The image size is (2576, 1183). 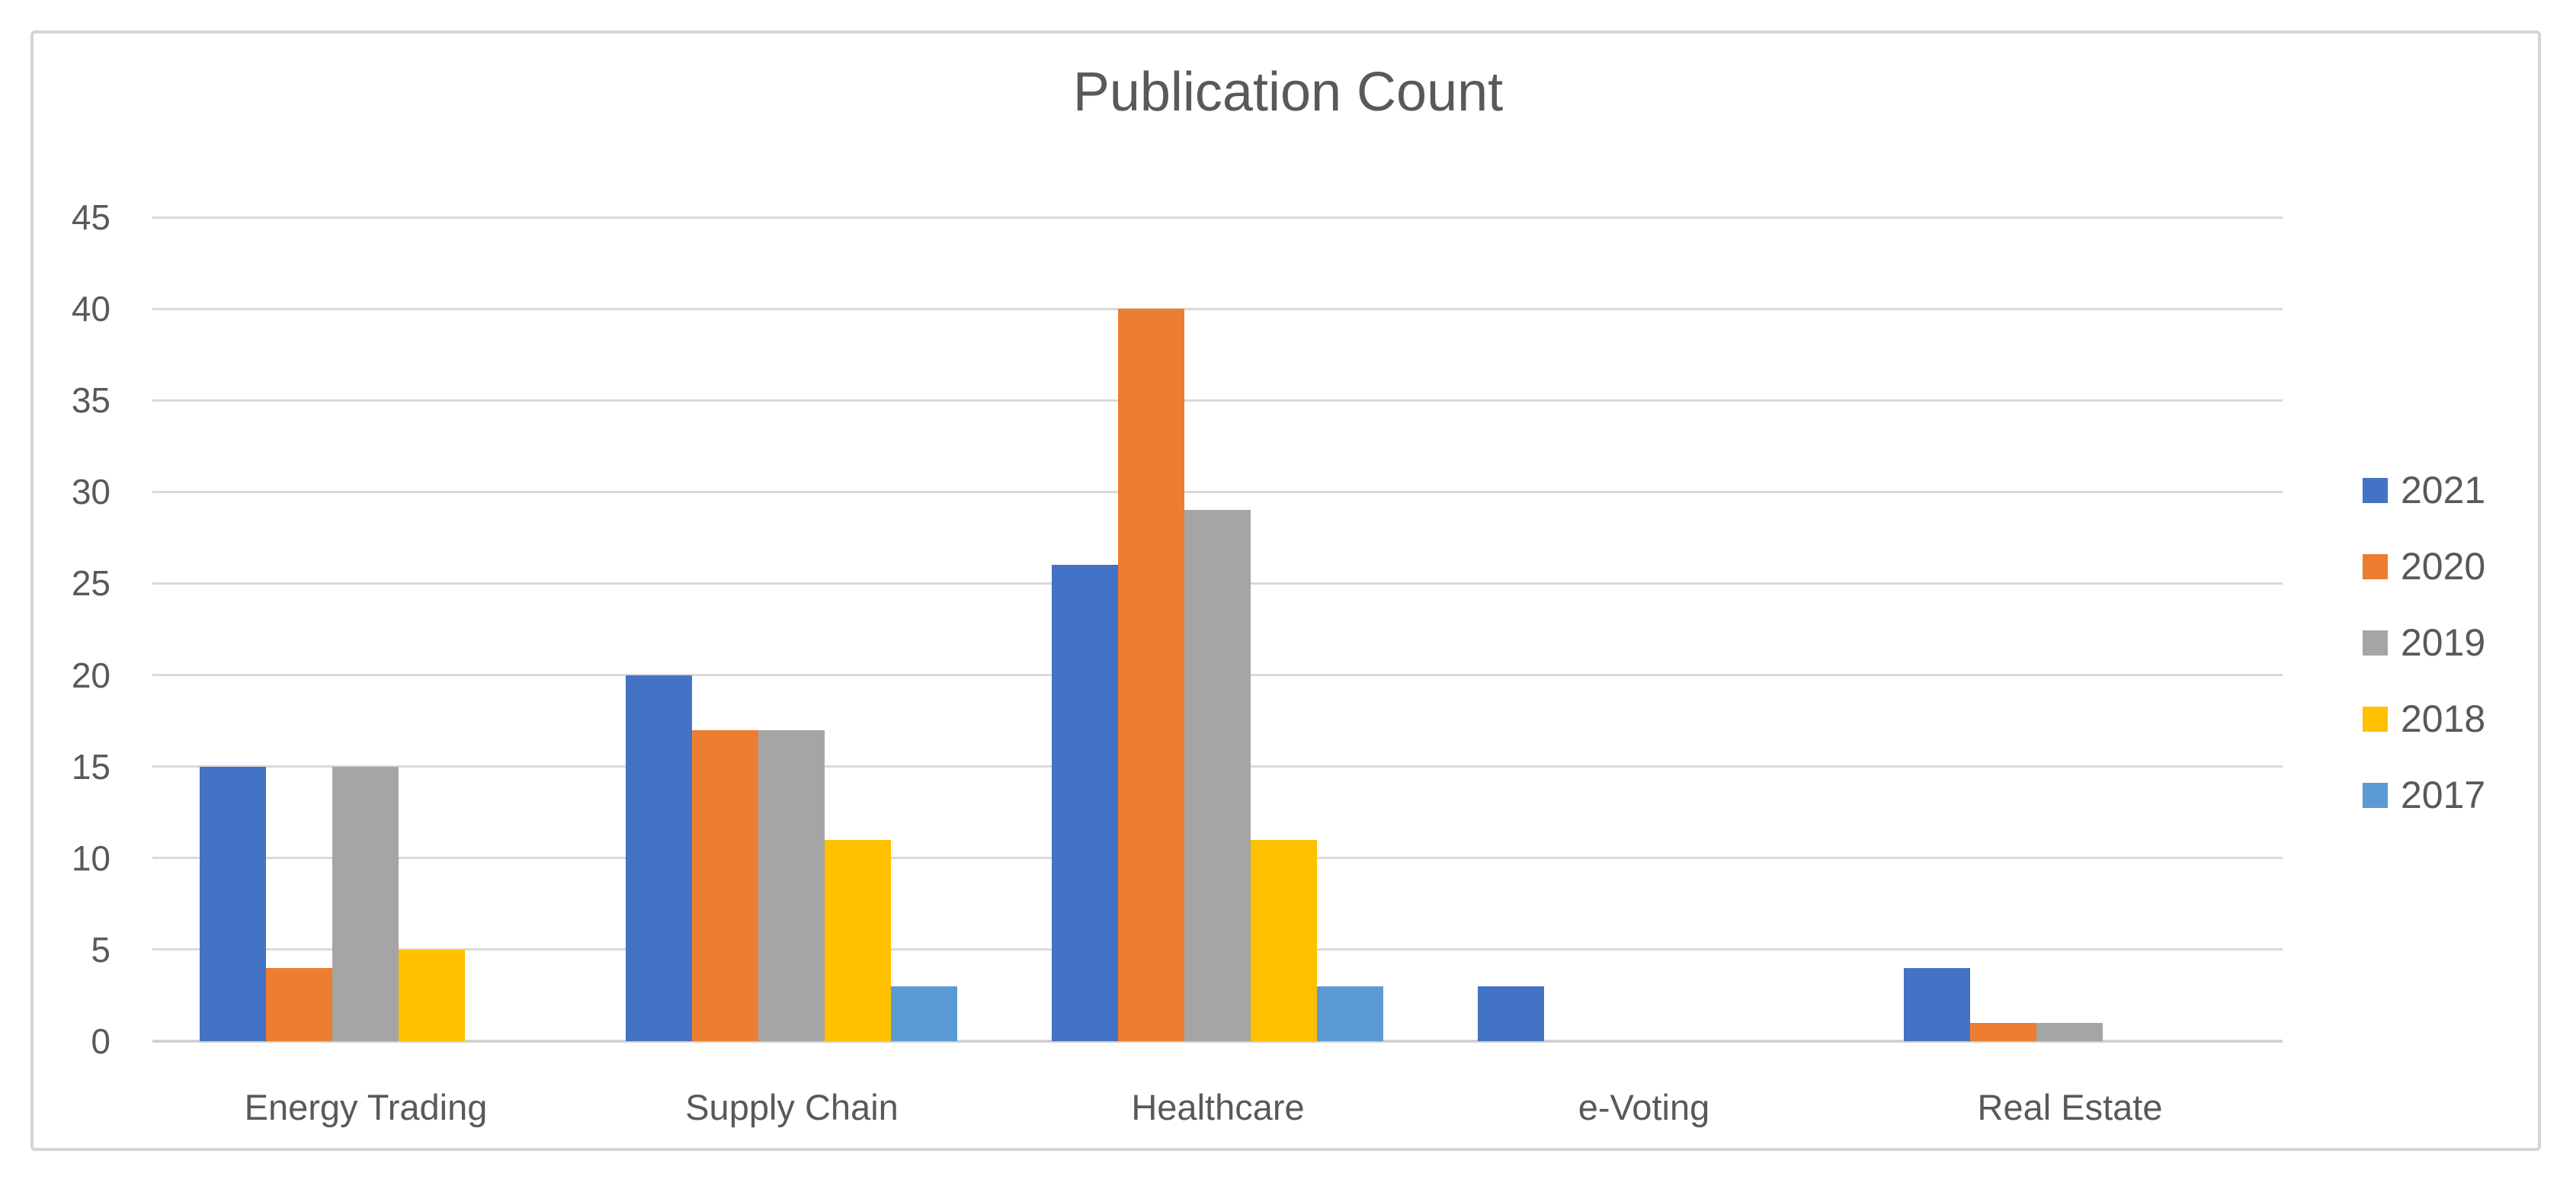 I want to click on legend-item-2019: 2019, so click(x=2424, y=642).